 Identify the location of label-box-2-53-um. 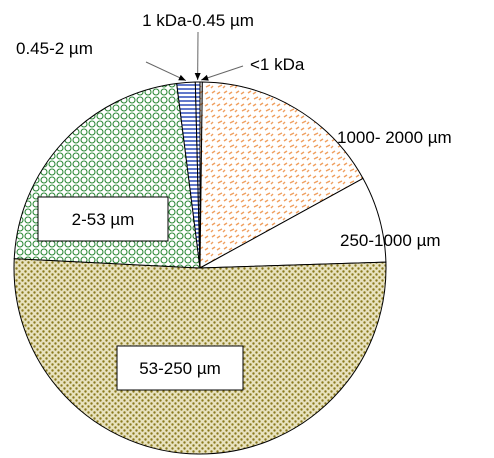
(103, 219).